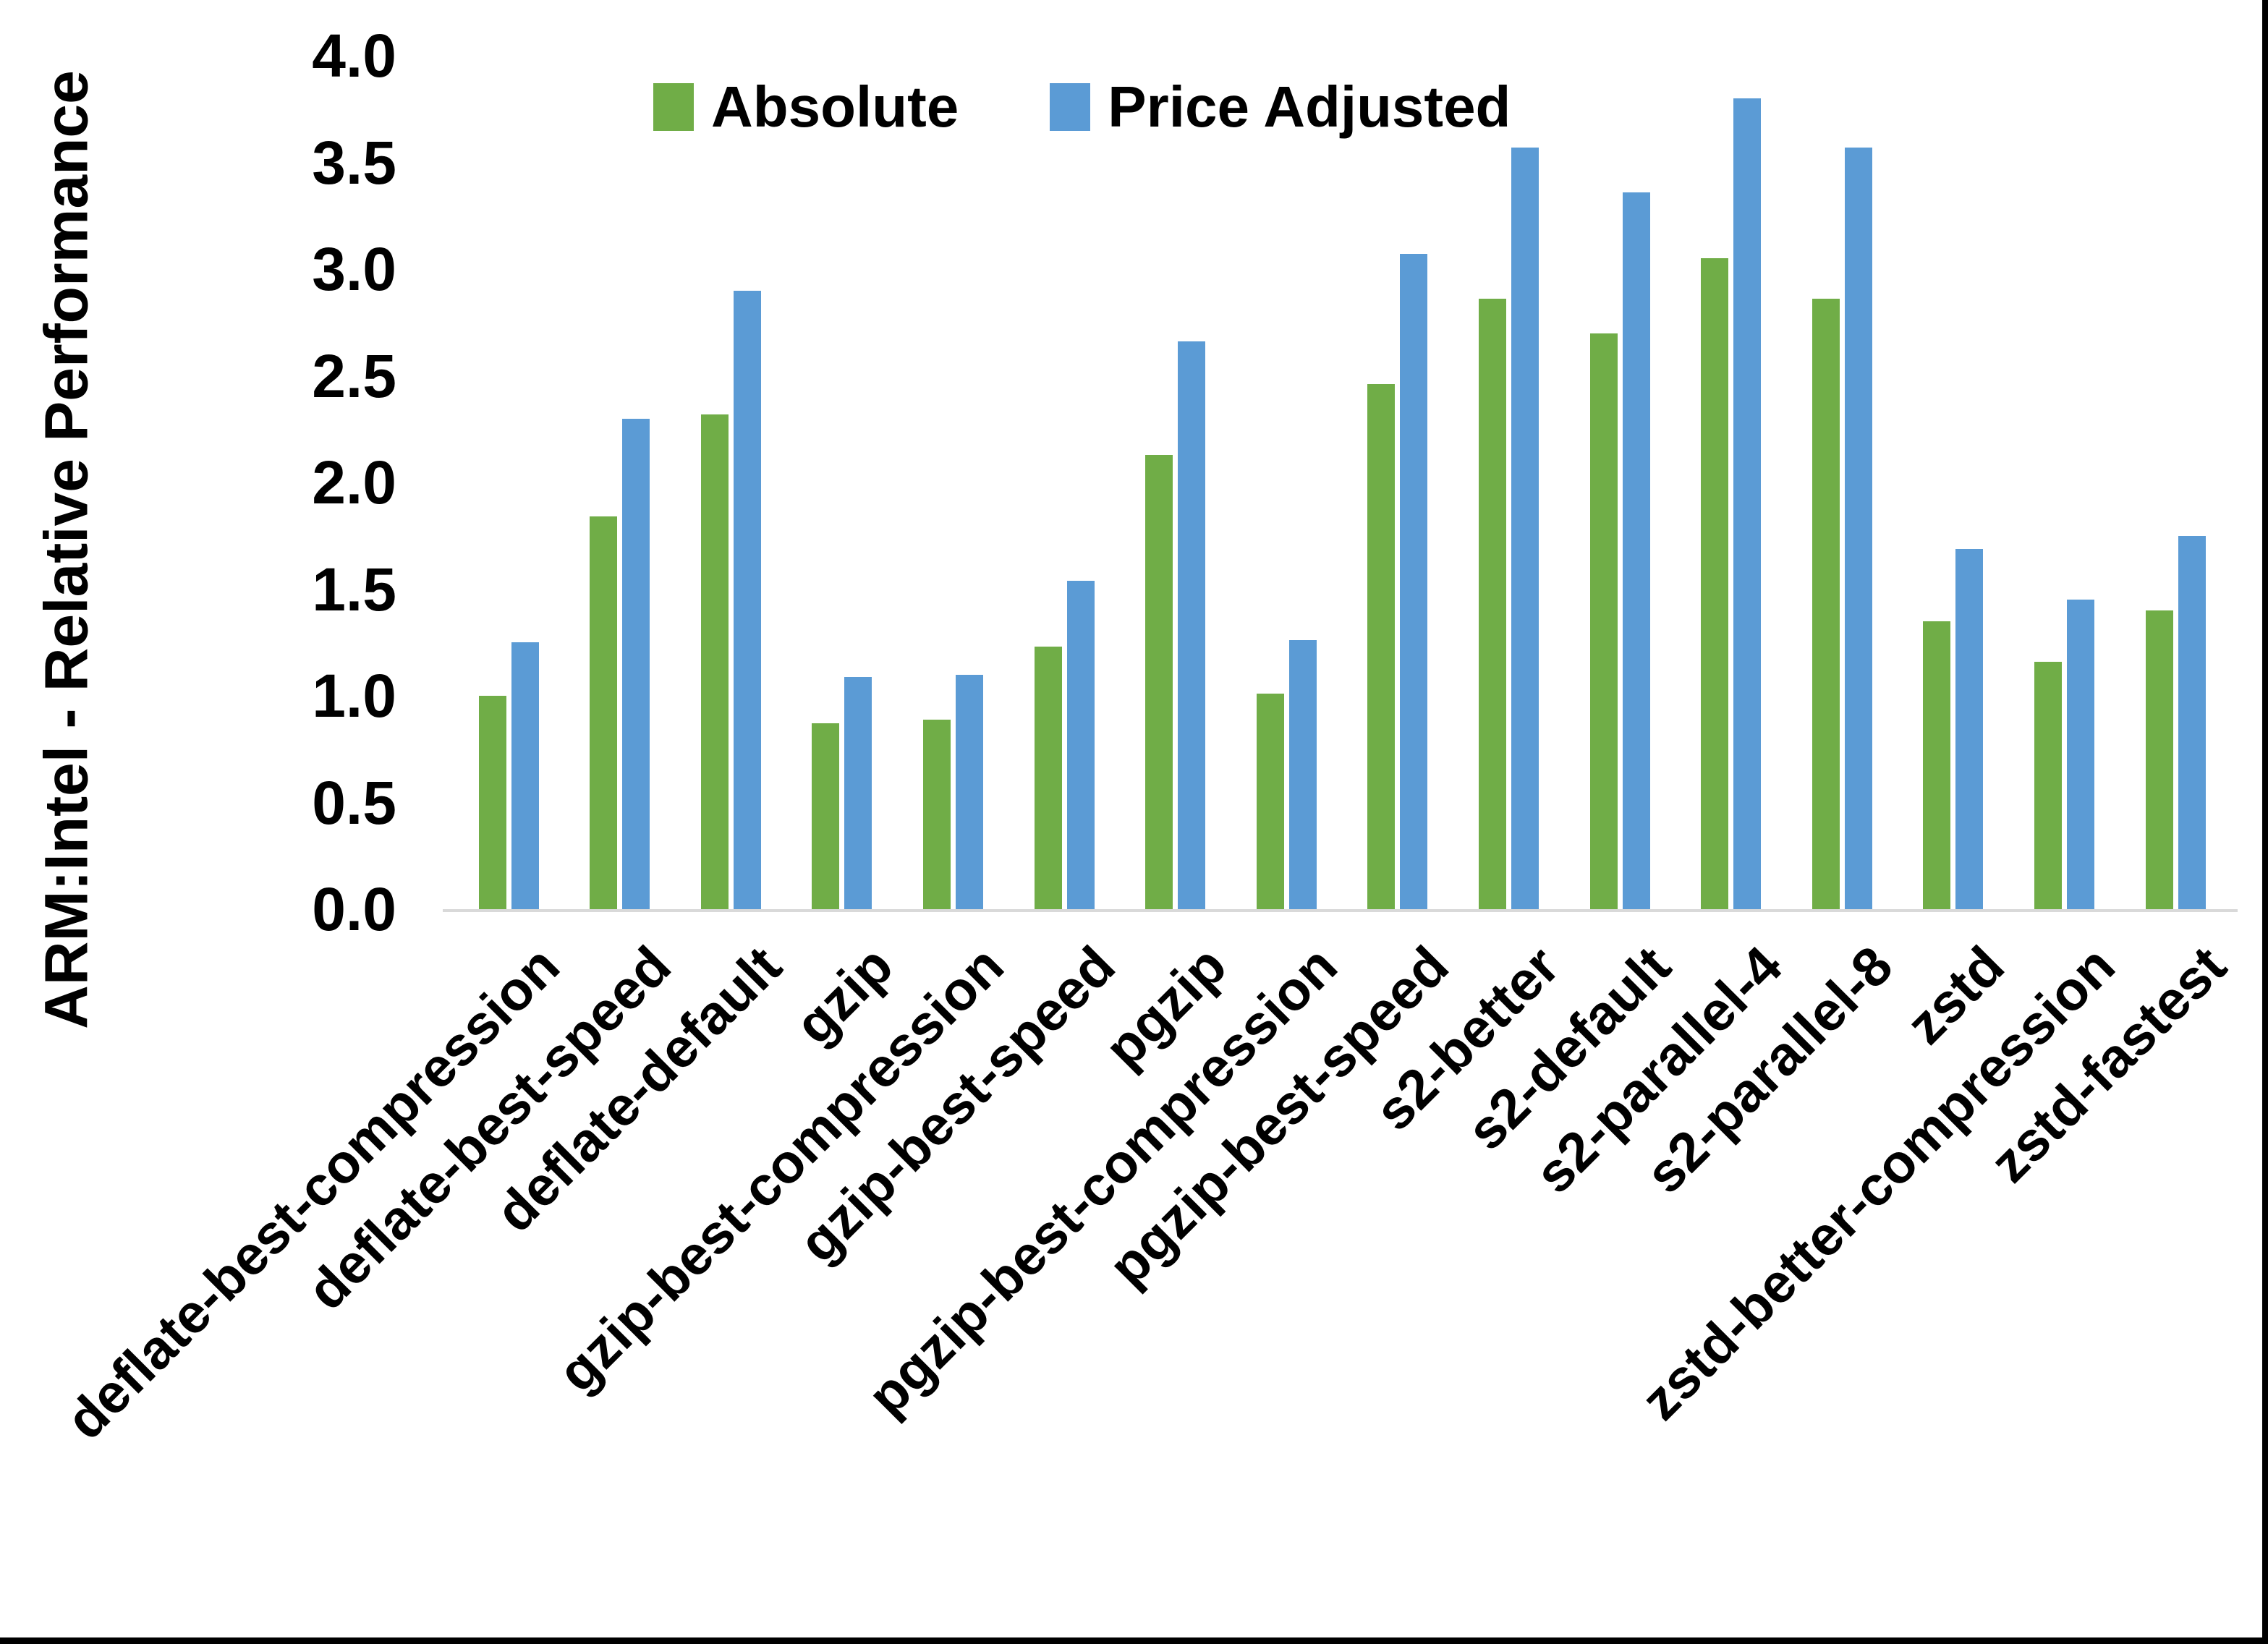 The height and width of the screenshot is (1644, 2268). What do you see at coordinates (354, 269) in the screenshot?
I see `y-tick-label: 3.0` at bounding box center [354, 269].